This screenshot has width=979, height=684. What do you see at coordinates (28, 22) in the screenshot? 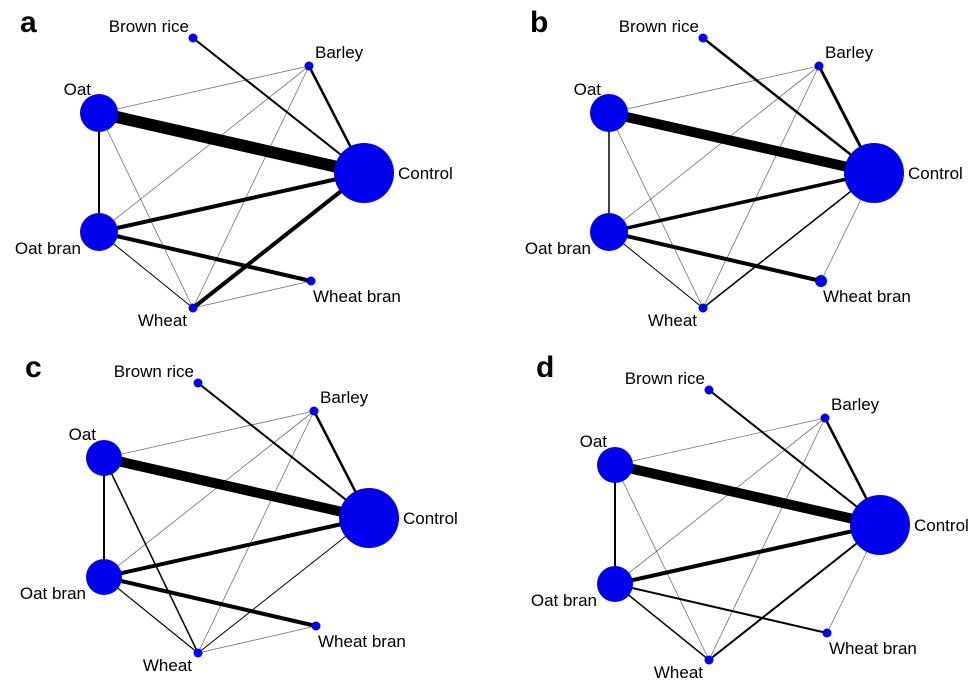
I see `panel-letter: a` at bounding box center [28, 22].